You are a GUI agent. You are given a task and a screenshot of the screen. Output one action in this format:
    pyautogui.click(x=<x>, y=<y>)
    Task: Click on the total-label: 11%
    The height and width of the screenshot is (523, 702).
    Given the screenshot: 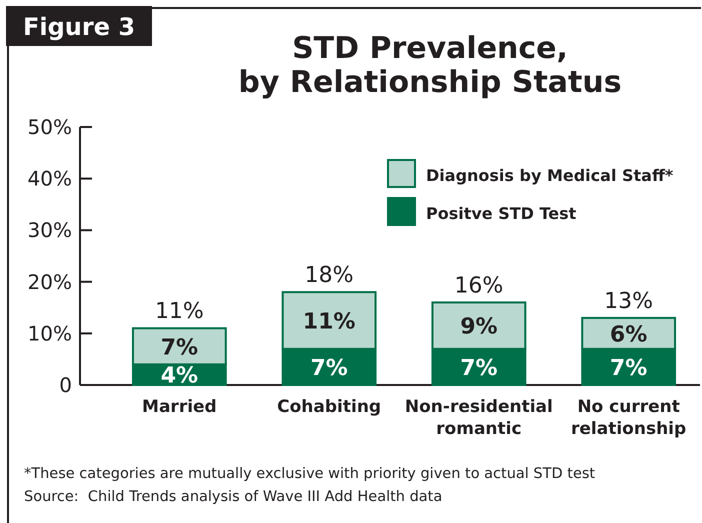 What is the action you would take?
    pyautogui.click(x=179, y=311)
    